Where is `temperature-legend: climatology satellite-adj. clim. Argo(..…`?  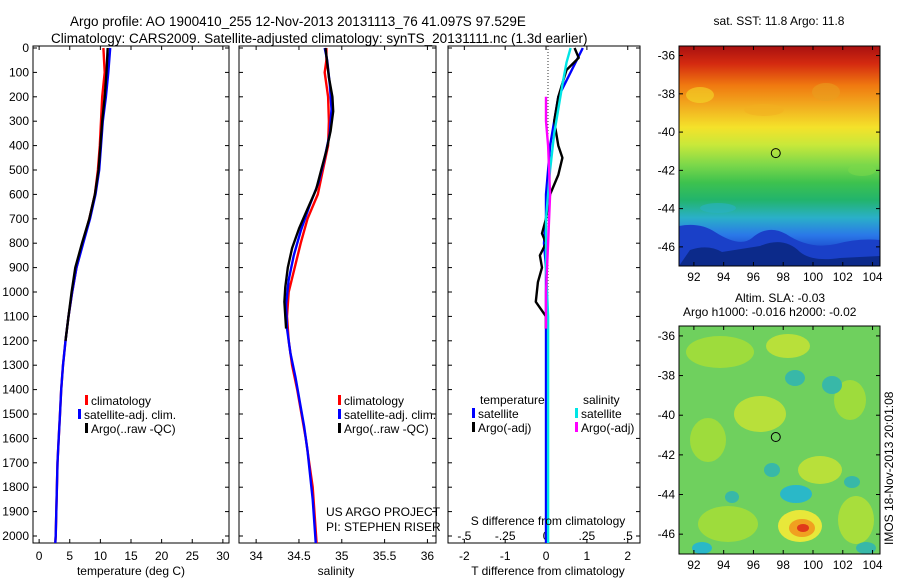 temperature-legend: climatology satellite-adj. clim. Argo(..… is located at coordinates (127, 415).